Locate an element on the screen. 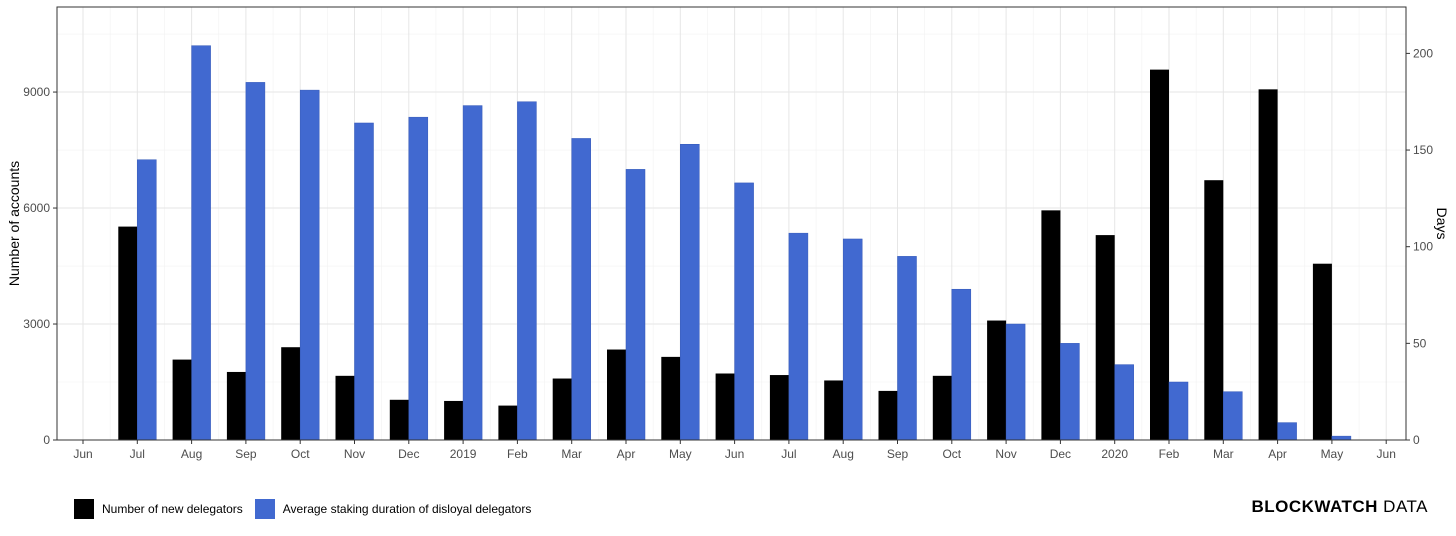 The height and width of the screenshot is (536, 1456). legend-item-new-delegators: Number of new delegators is located at coordinates (158, 509).